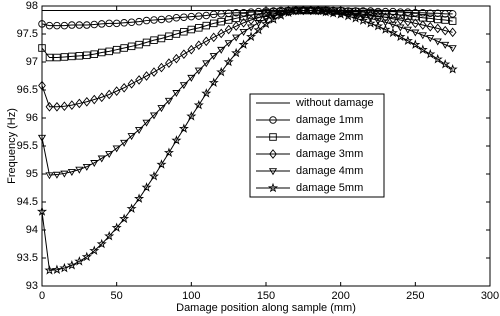 This screenshot has width=500, height=316. What do you see at coordinates (334, 103) in the screenshot?
I see `legend-label: without damage` at bounding box center [334, 103].